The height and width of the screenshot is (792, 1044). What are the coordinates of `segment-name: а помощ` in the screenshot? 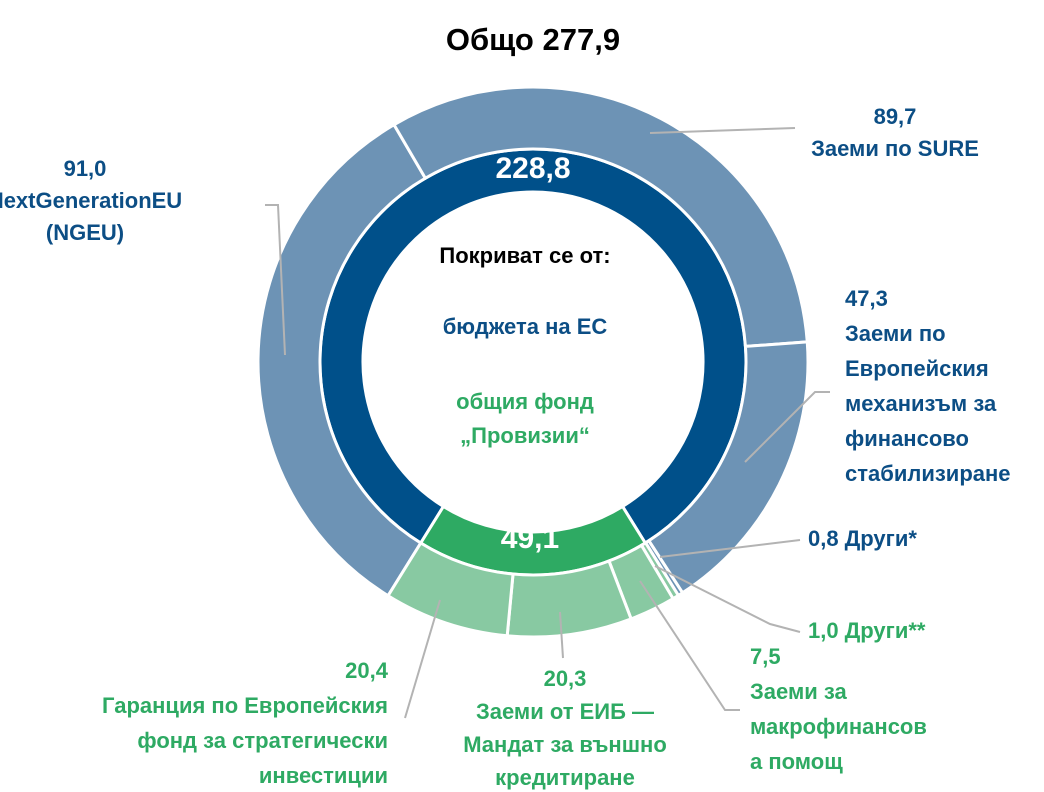 It's located at (796, 761).